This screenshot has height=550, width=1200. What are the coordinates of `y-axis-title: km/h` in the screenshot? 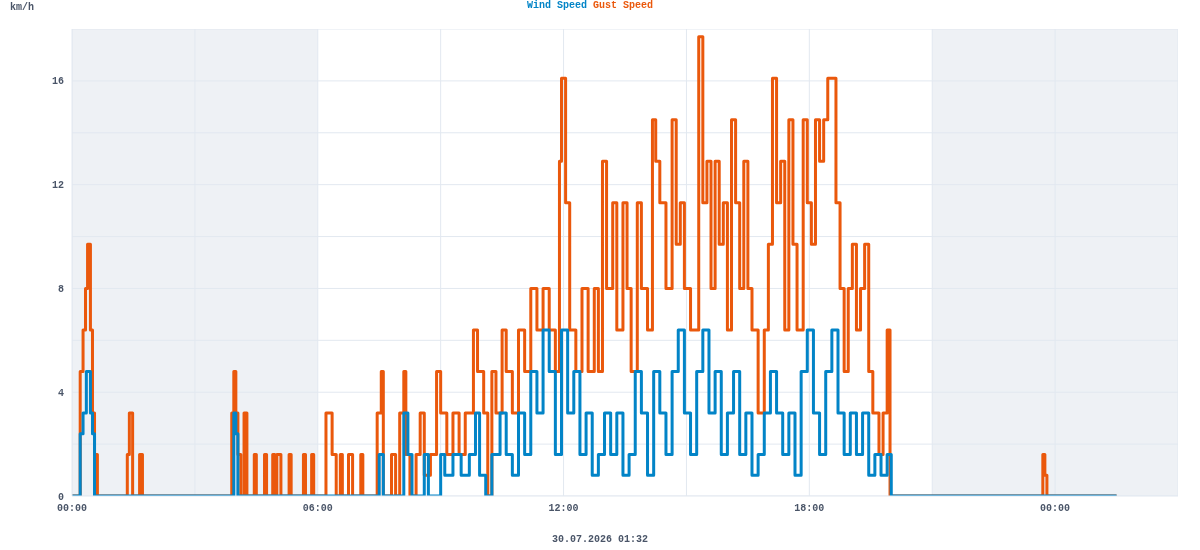 It's located at (22, 7).